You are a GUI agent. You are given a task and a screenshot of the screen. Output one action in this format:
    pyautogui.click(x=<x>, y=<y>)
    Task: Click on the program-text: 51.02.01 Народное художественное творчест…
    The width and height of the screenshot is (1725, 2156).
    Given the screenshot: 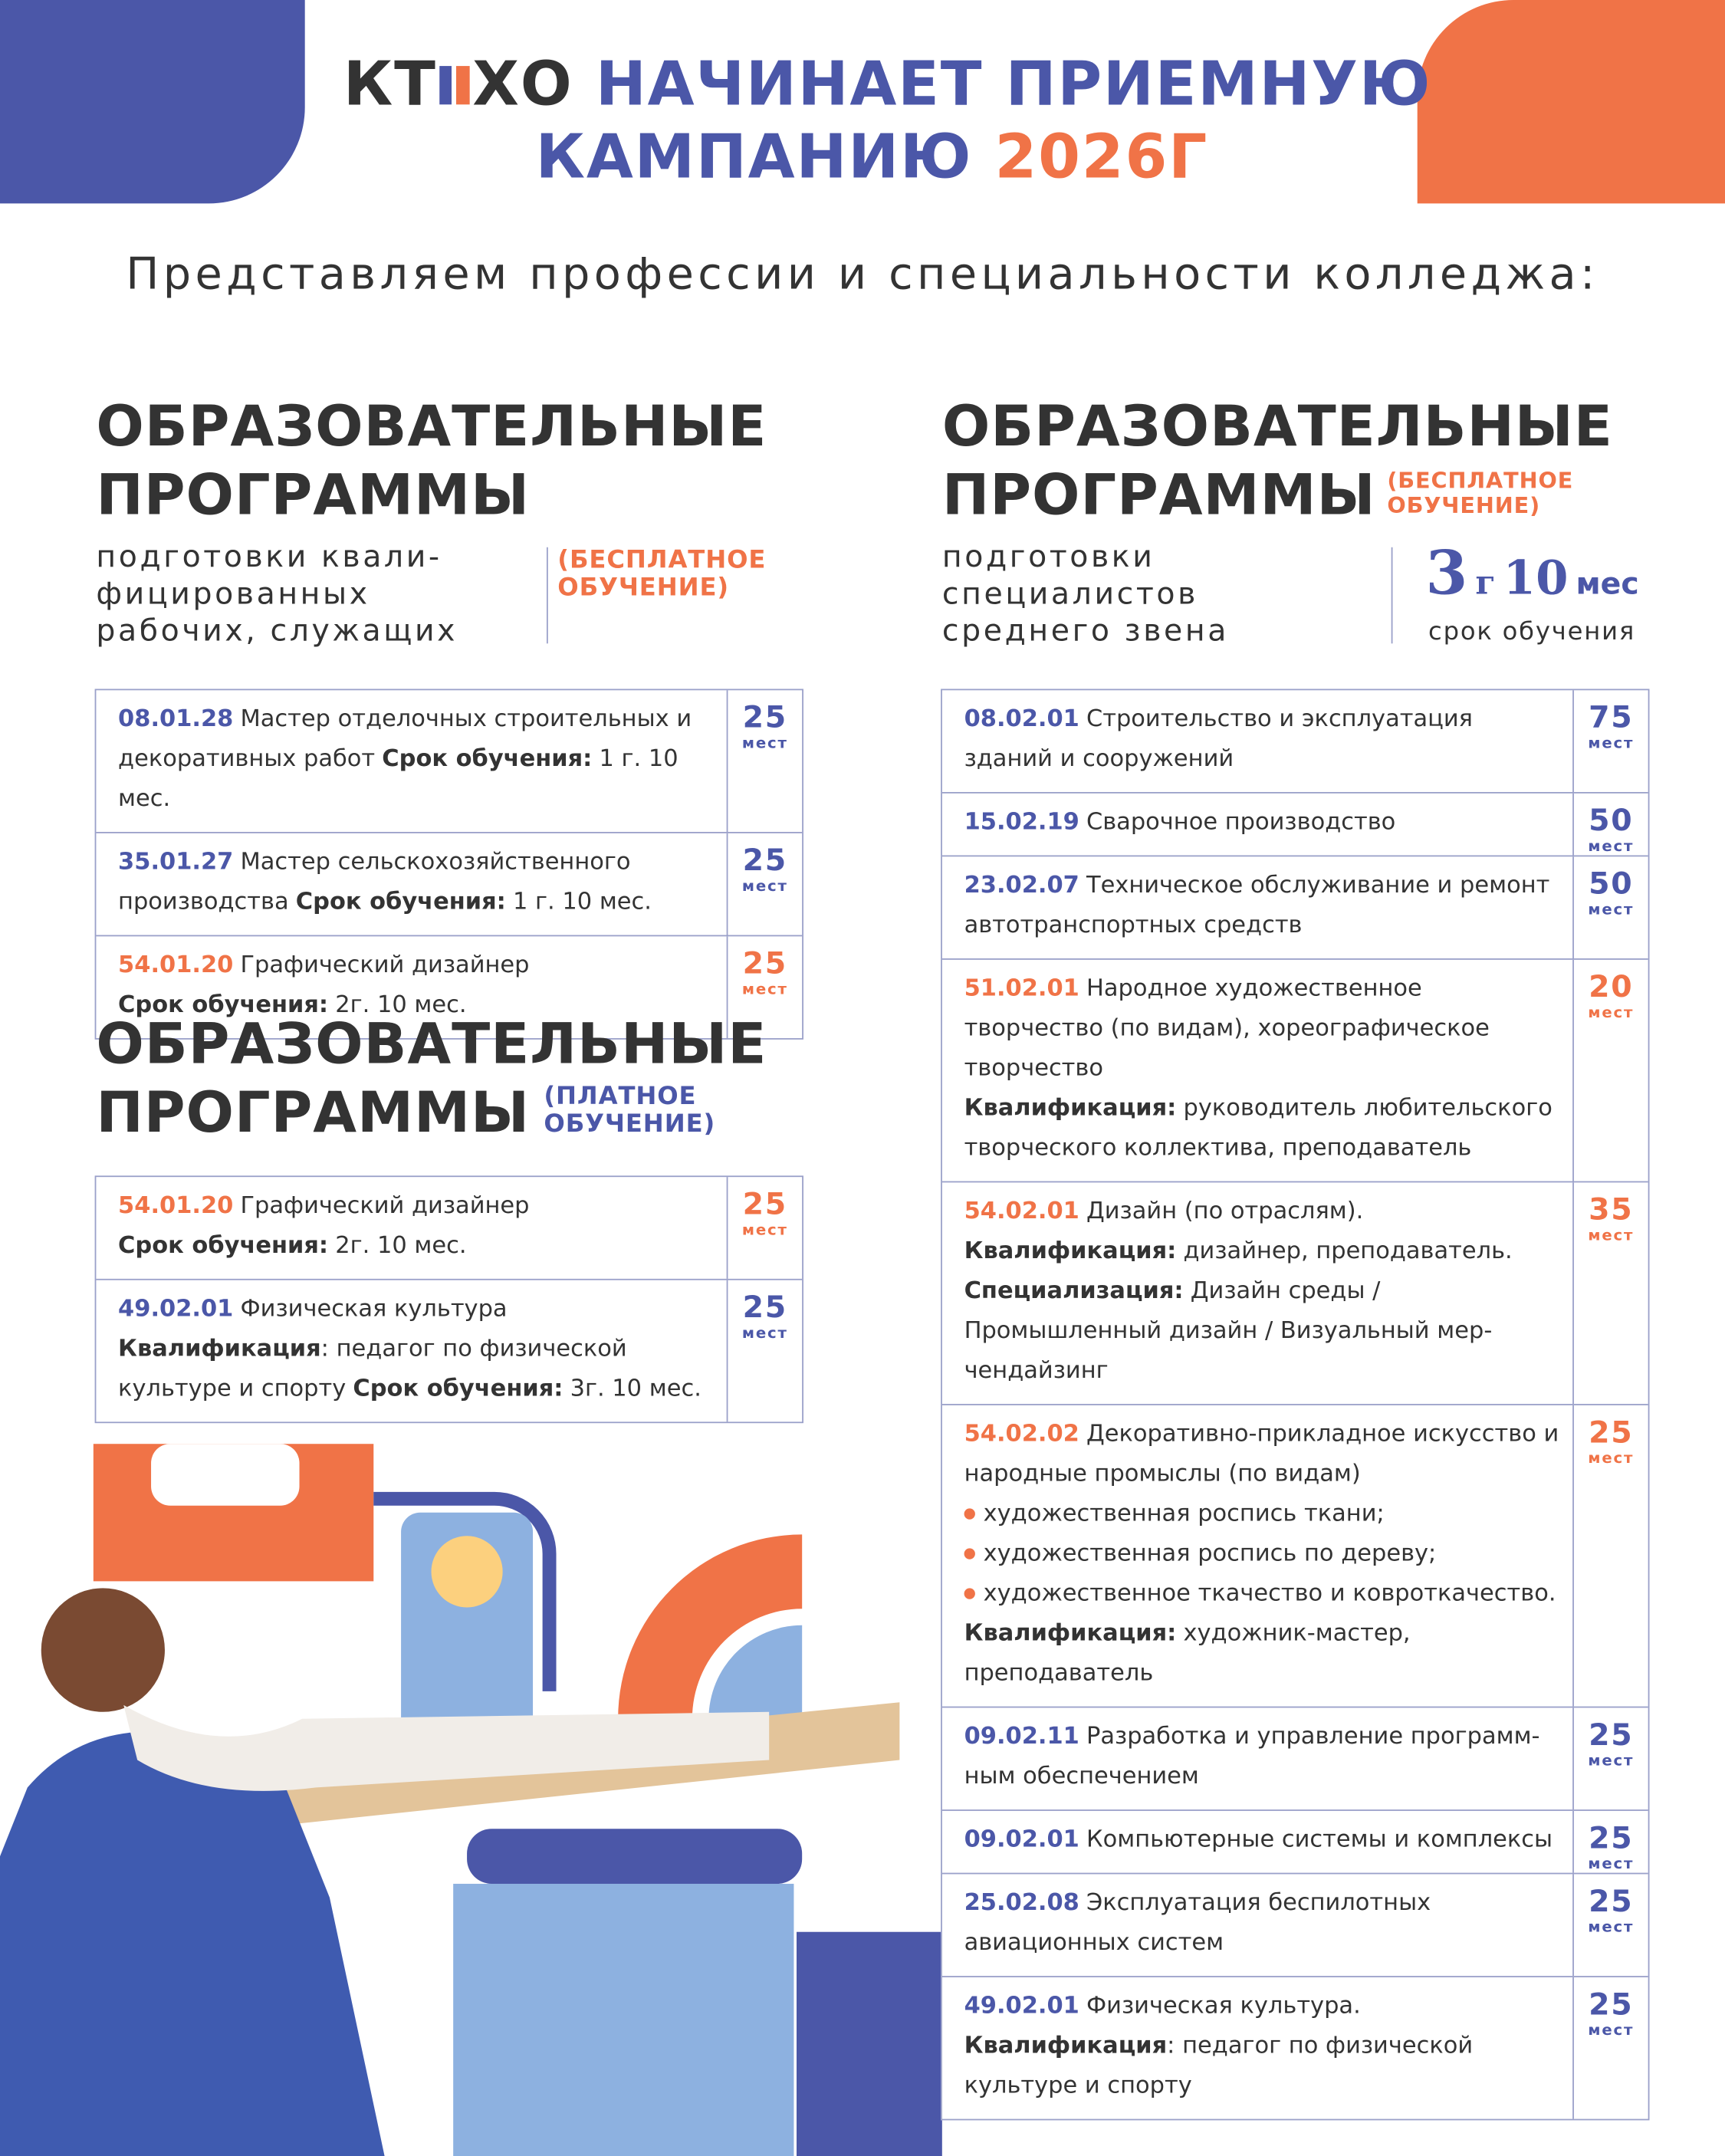 What is the action you would take?
    pyautogui.click(x=1257, y=1071)
    